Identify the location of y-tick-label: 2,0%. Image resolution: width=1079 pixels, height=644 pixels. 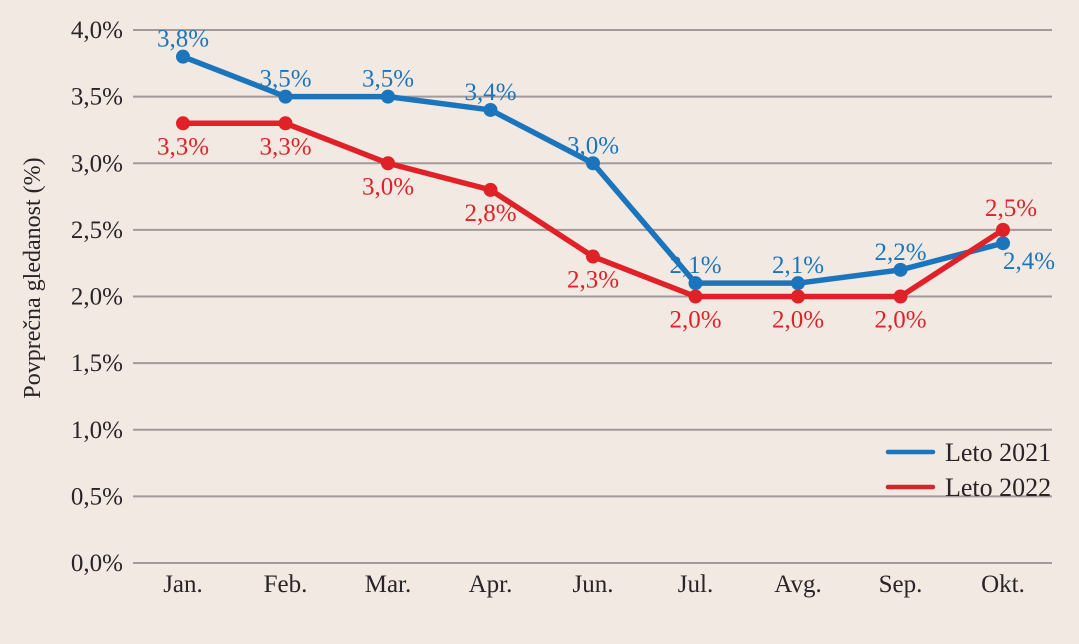
(97, 297).